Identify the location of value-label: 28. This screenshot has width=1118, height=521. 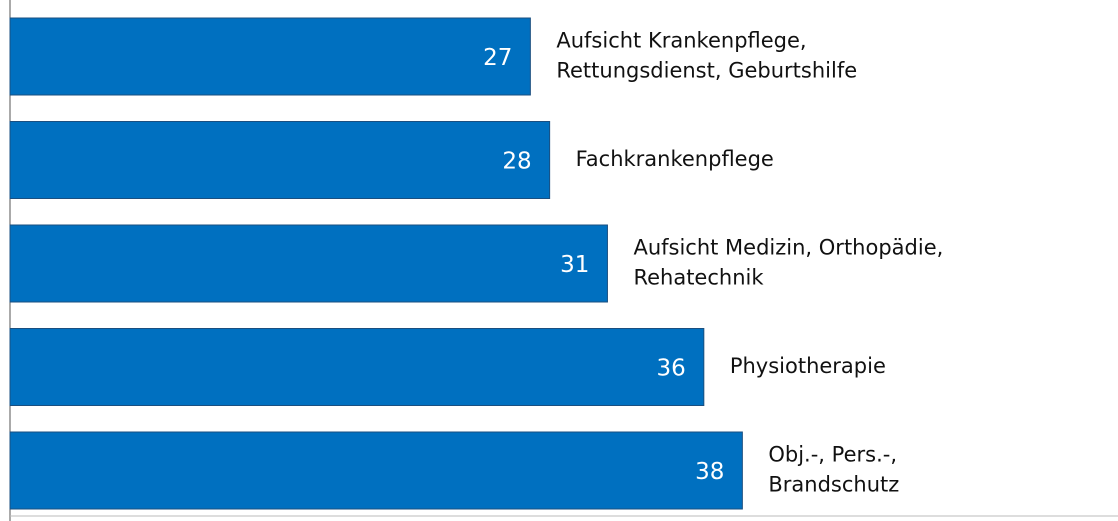
(516, 162).